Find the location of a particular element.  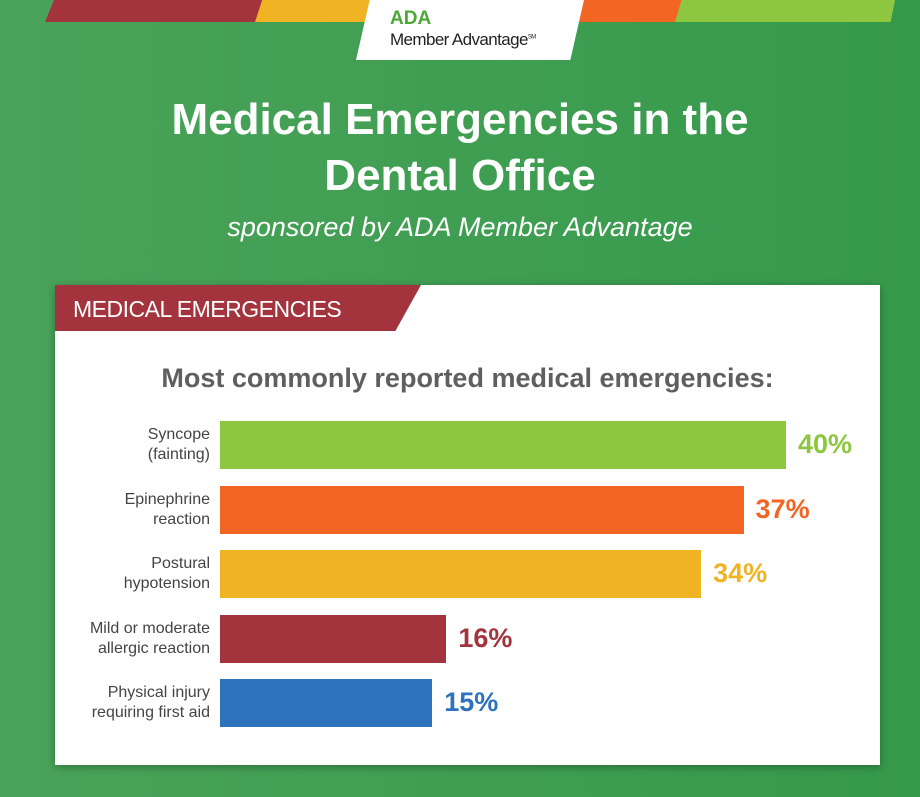

category-label-line: hypotension is located at coordinates (166, 583).